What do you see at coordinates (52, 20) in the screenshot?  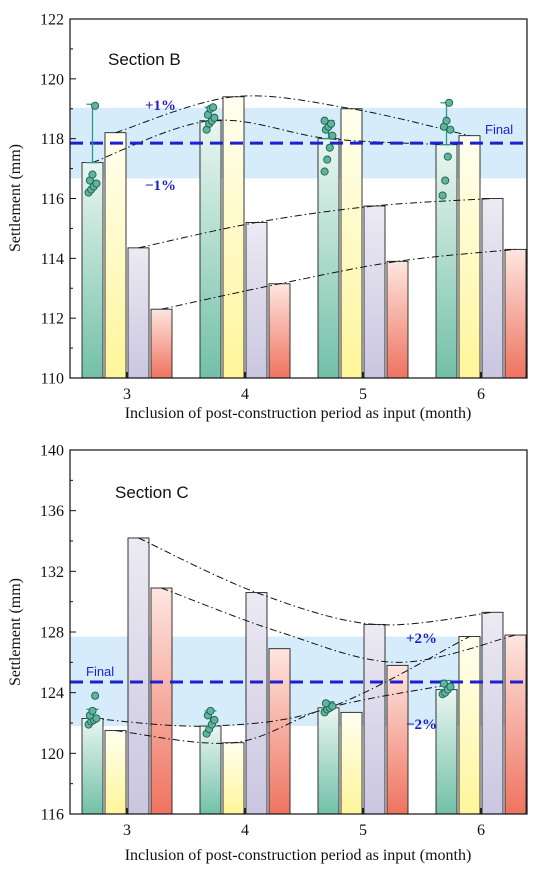 I see `y-tick-label: 122` at bounding box center [52, 20].